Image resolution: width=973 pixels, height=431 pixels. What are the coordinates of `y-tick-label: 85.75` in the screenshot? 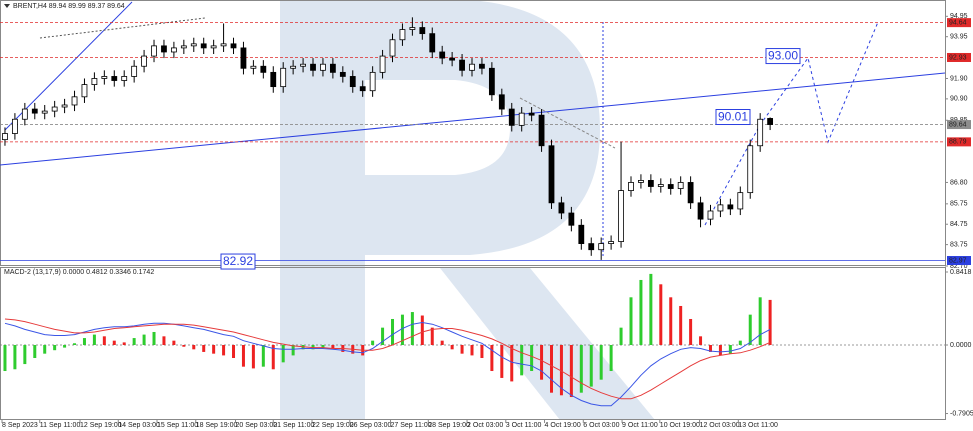 It's located at (959, 204).